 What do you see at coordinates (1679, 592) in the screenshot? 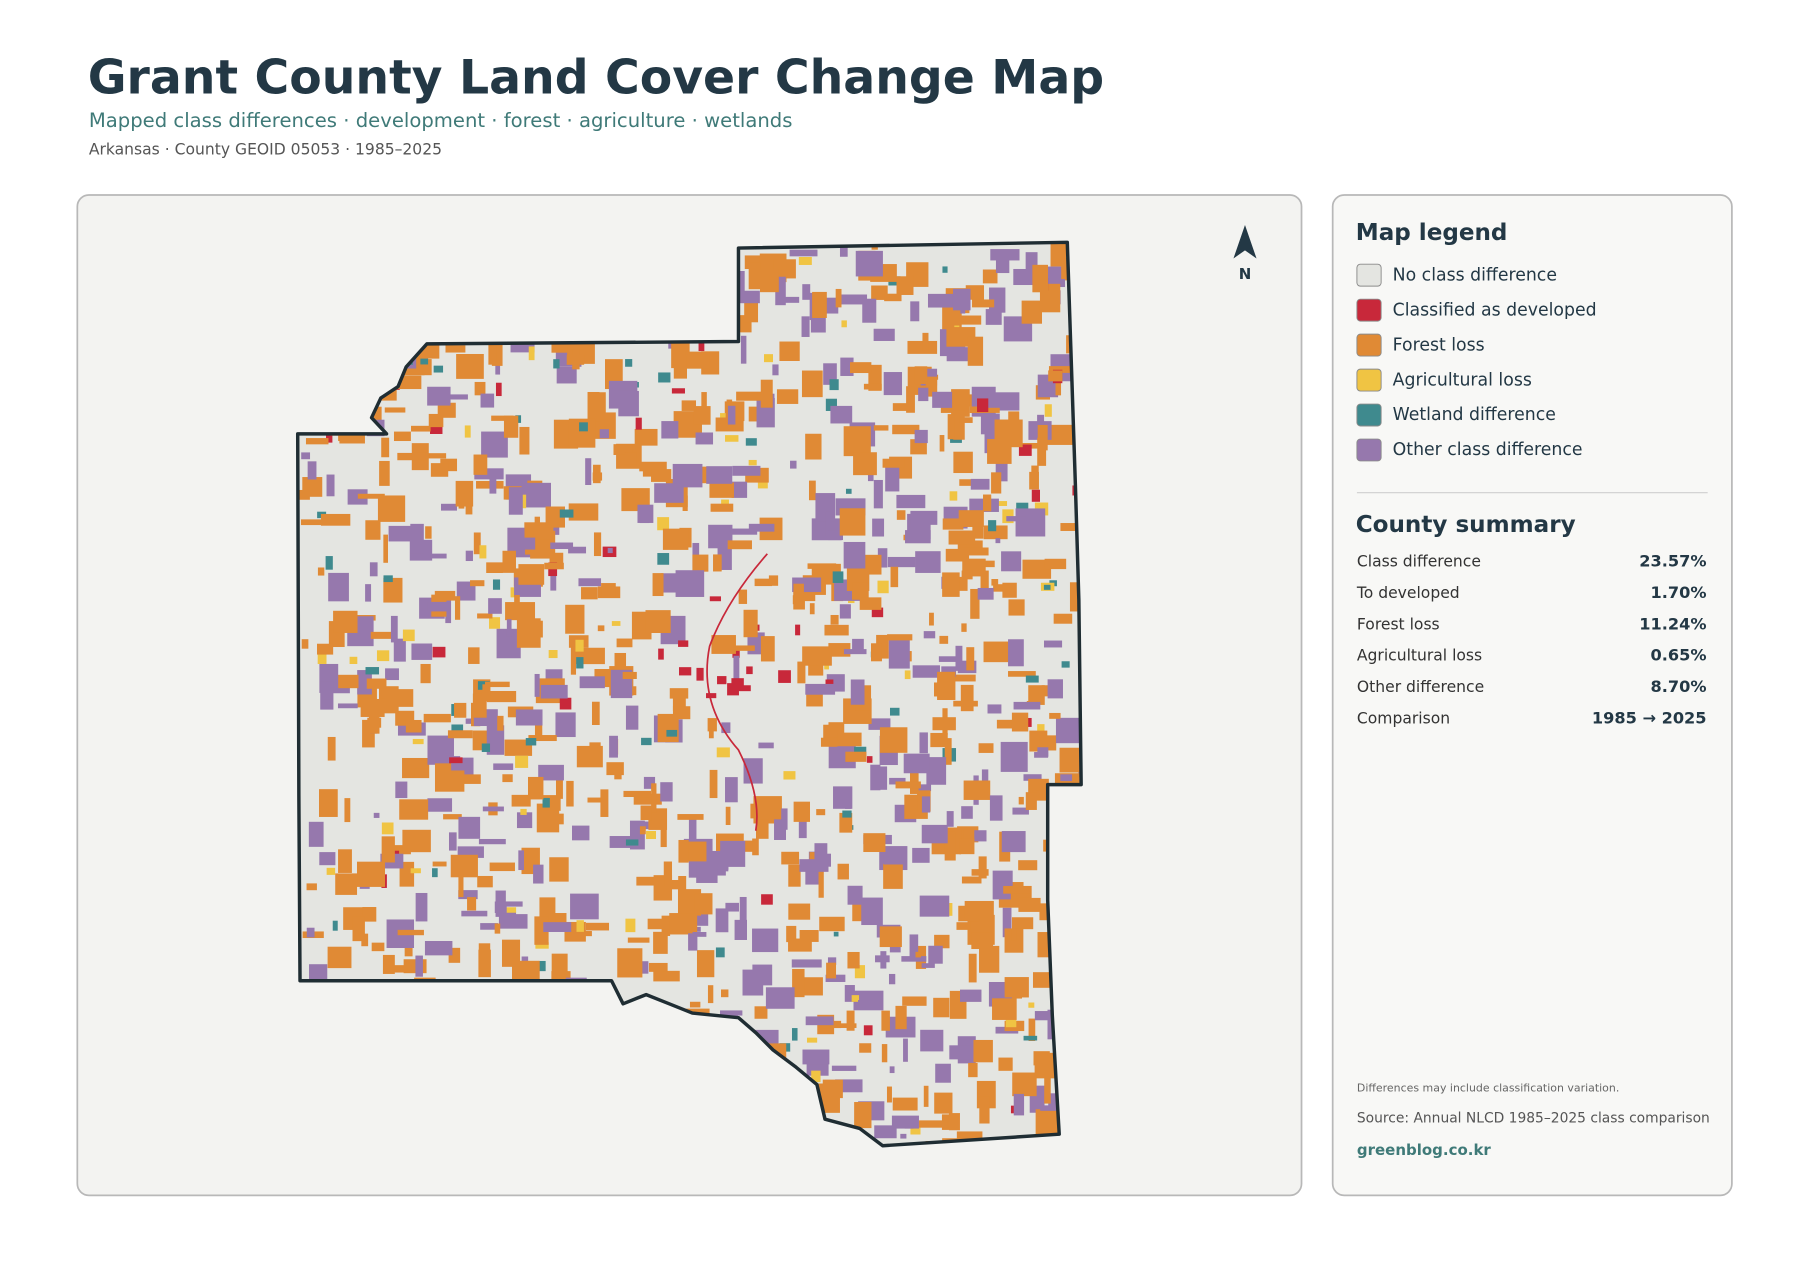
I see `summary-value: 1.70%` at bounding box center [1679, 592].